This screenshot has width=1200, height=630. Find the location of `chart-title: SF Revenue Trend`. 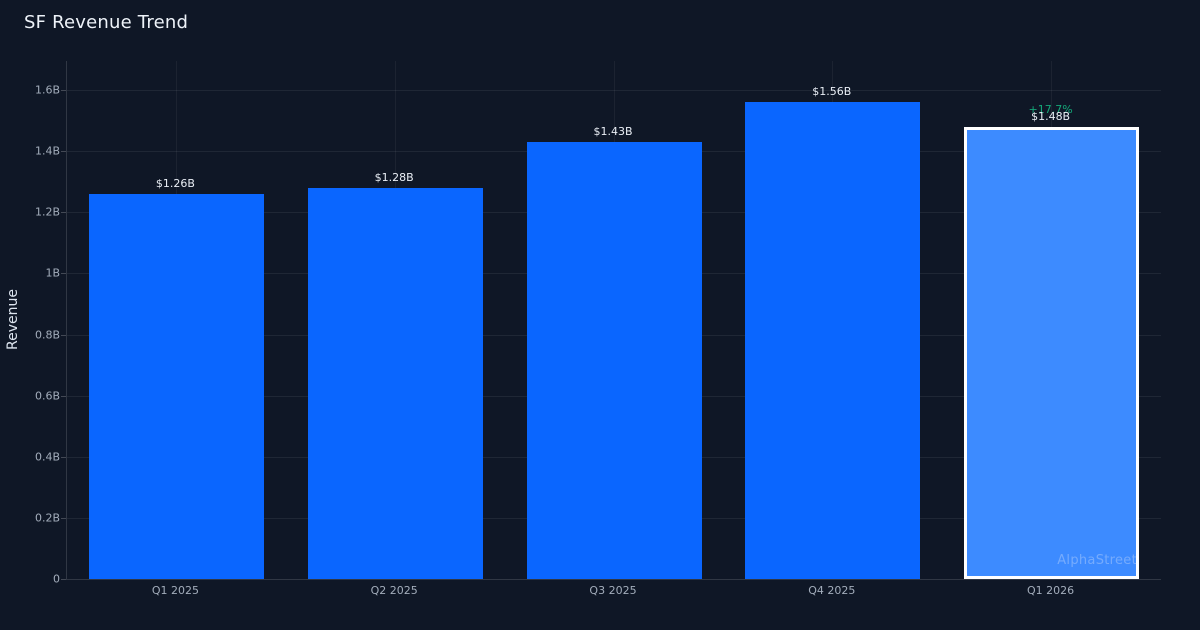

chart-title: SF Revenue Trend is located at coordinates (106, 22).